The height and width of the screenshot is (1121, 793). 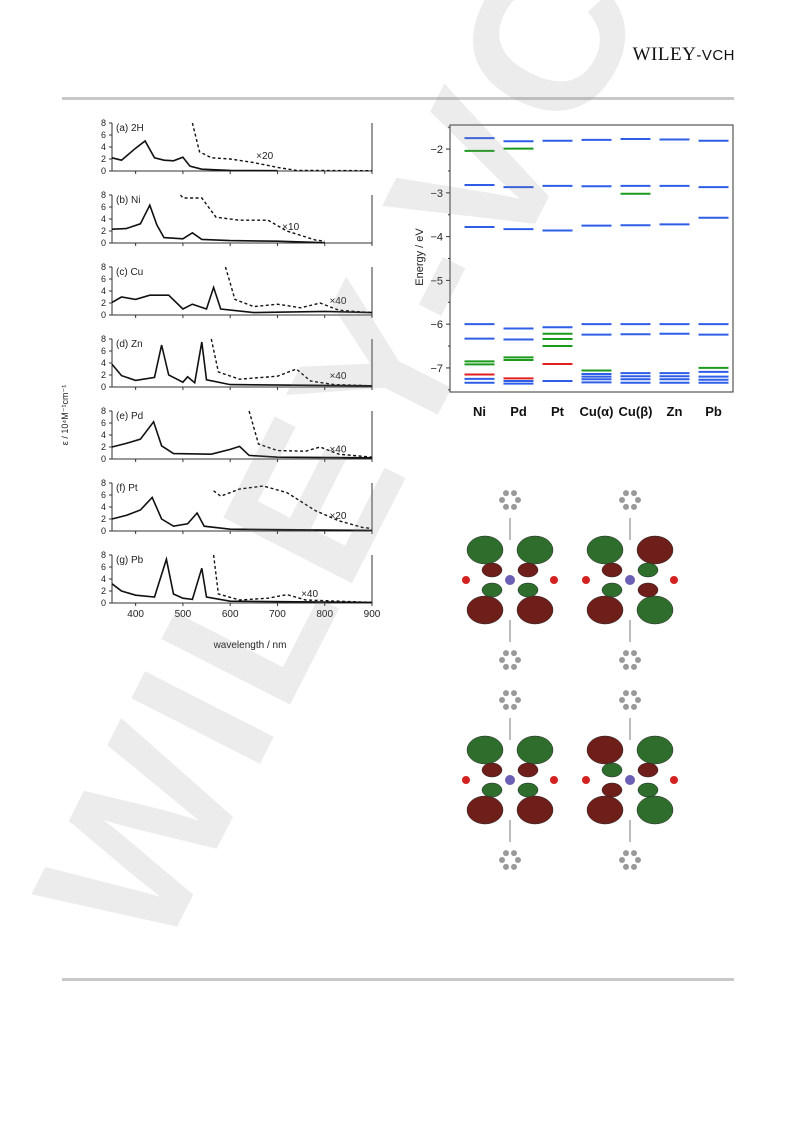 What do you see at coordinates (230, 614) in the screenshot?
I see `x-tick-label: 600` at bounding box center [230, 614].